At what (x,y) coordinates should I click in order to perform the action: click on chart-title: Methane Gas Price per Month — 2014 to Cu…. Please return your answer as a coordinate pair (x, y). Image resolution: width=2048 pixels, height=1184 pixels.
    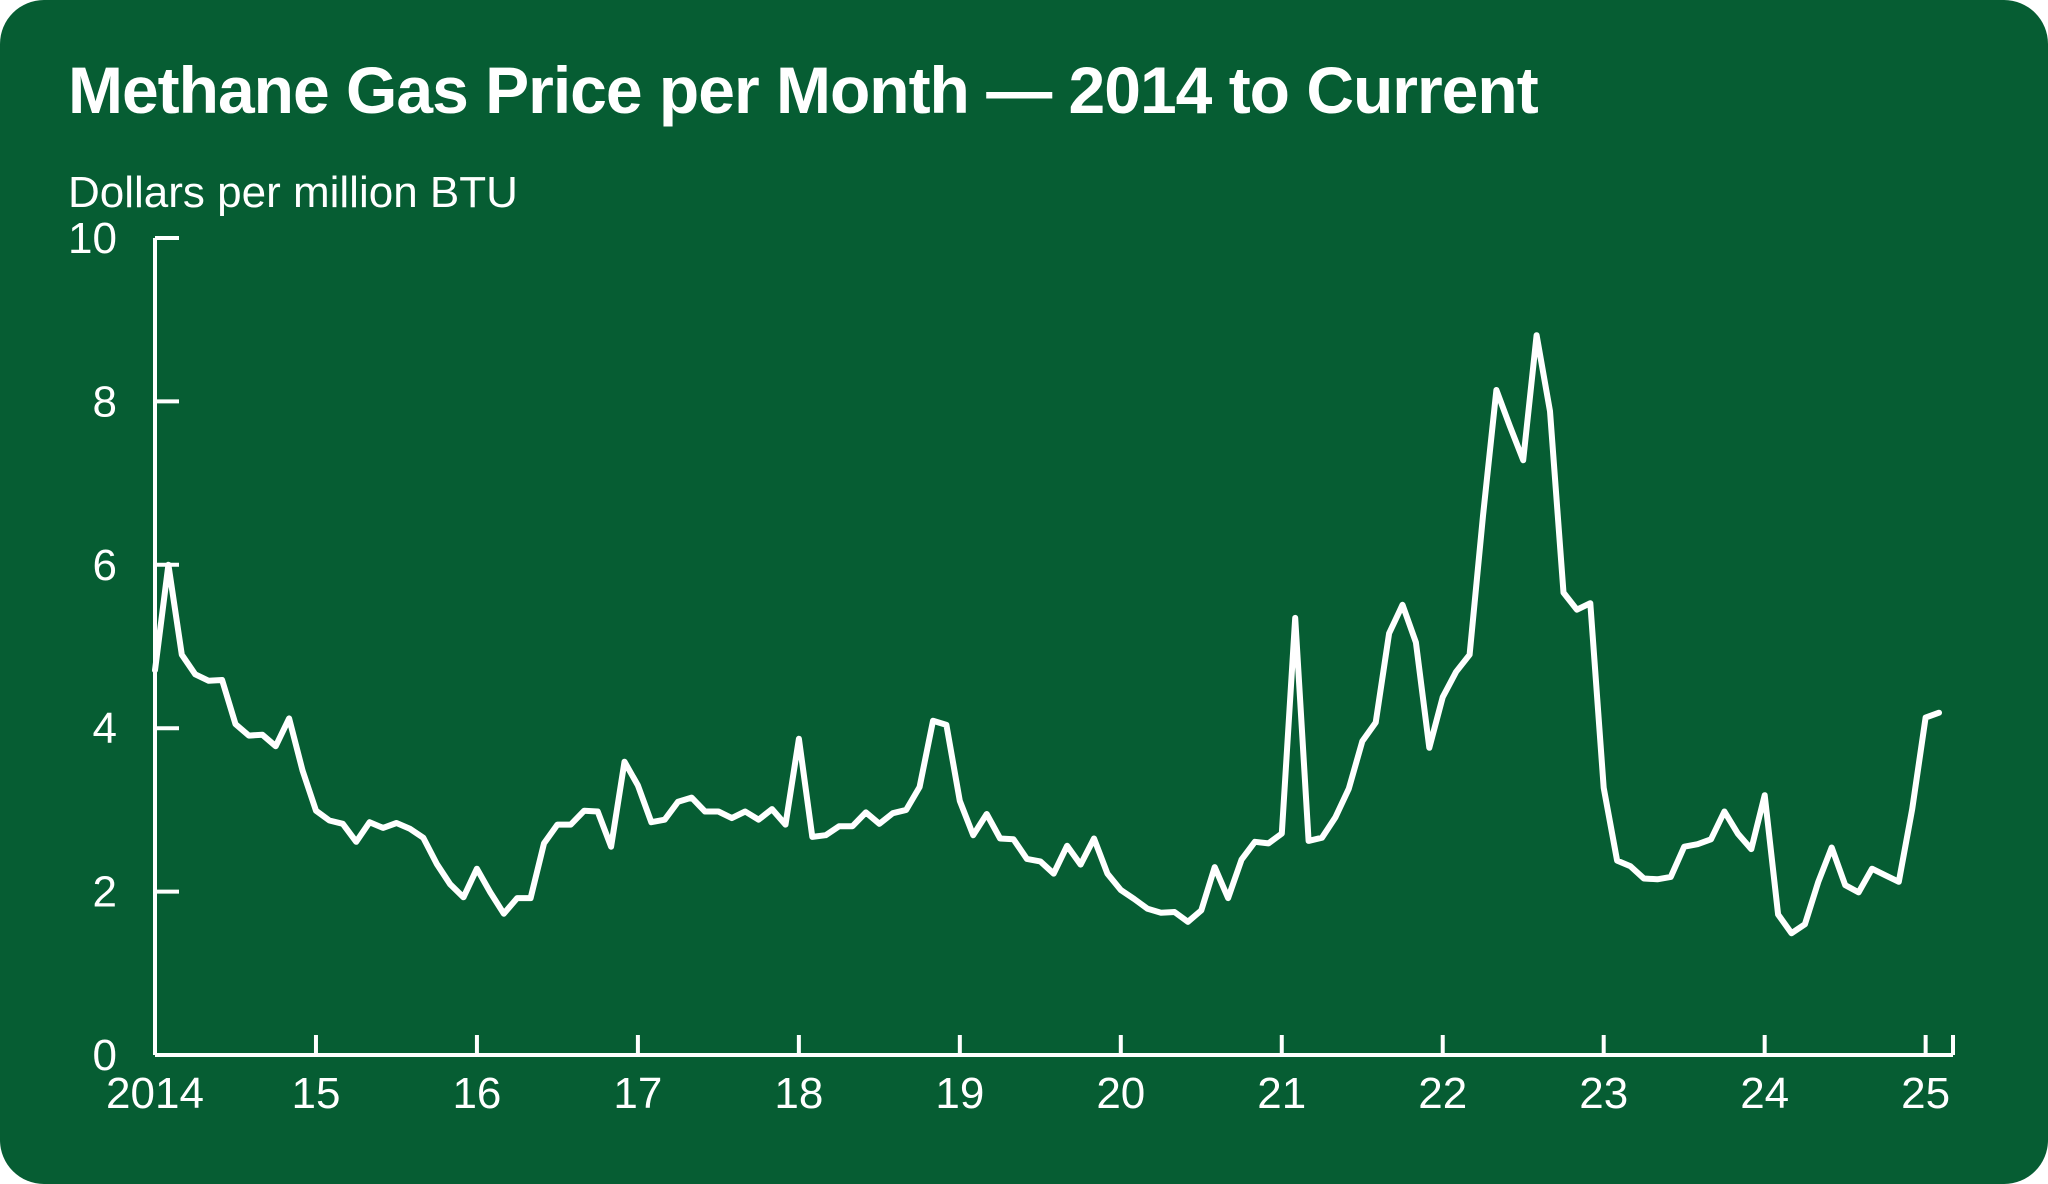
    Looking at the image, I should click on (803, 90).